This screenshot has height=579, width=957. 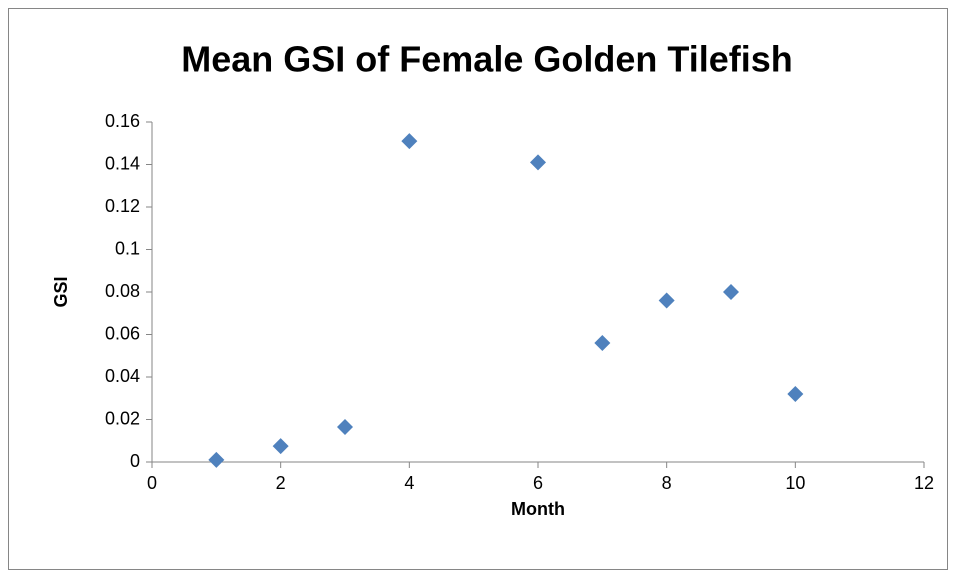 What do you see at coordinates (409, 483) in the screenshot?
I see `x-tick-label: 4` at bounding box center [409, 483].